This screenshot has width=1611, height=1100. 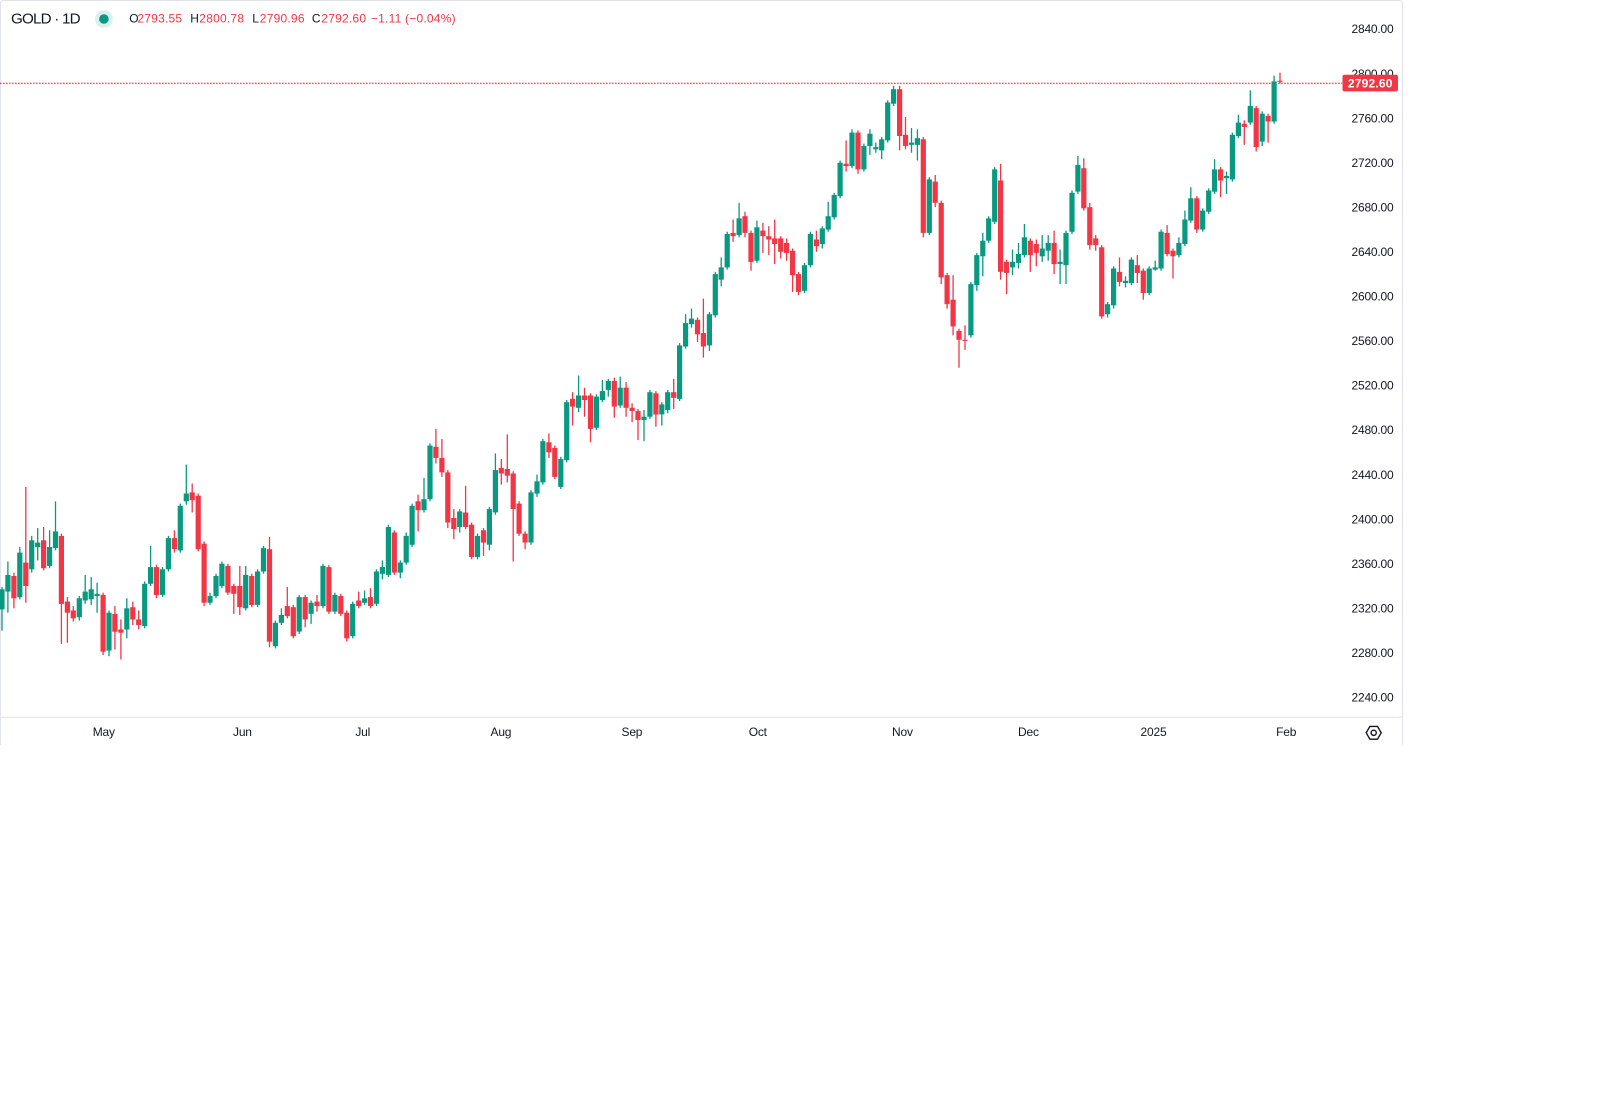 I want to click on svg-text: Aug, so click(x=501, y=732).